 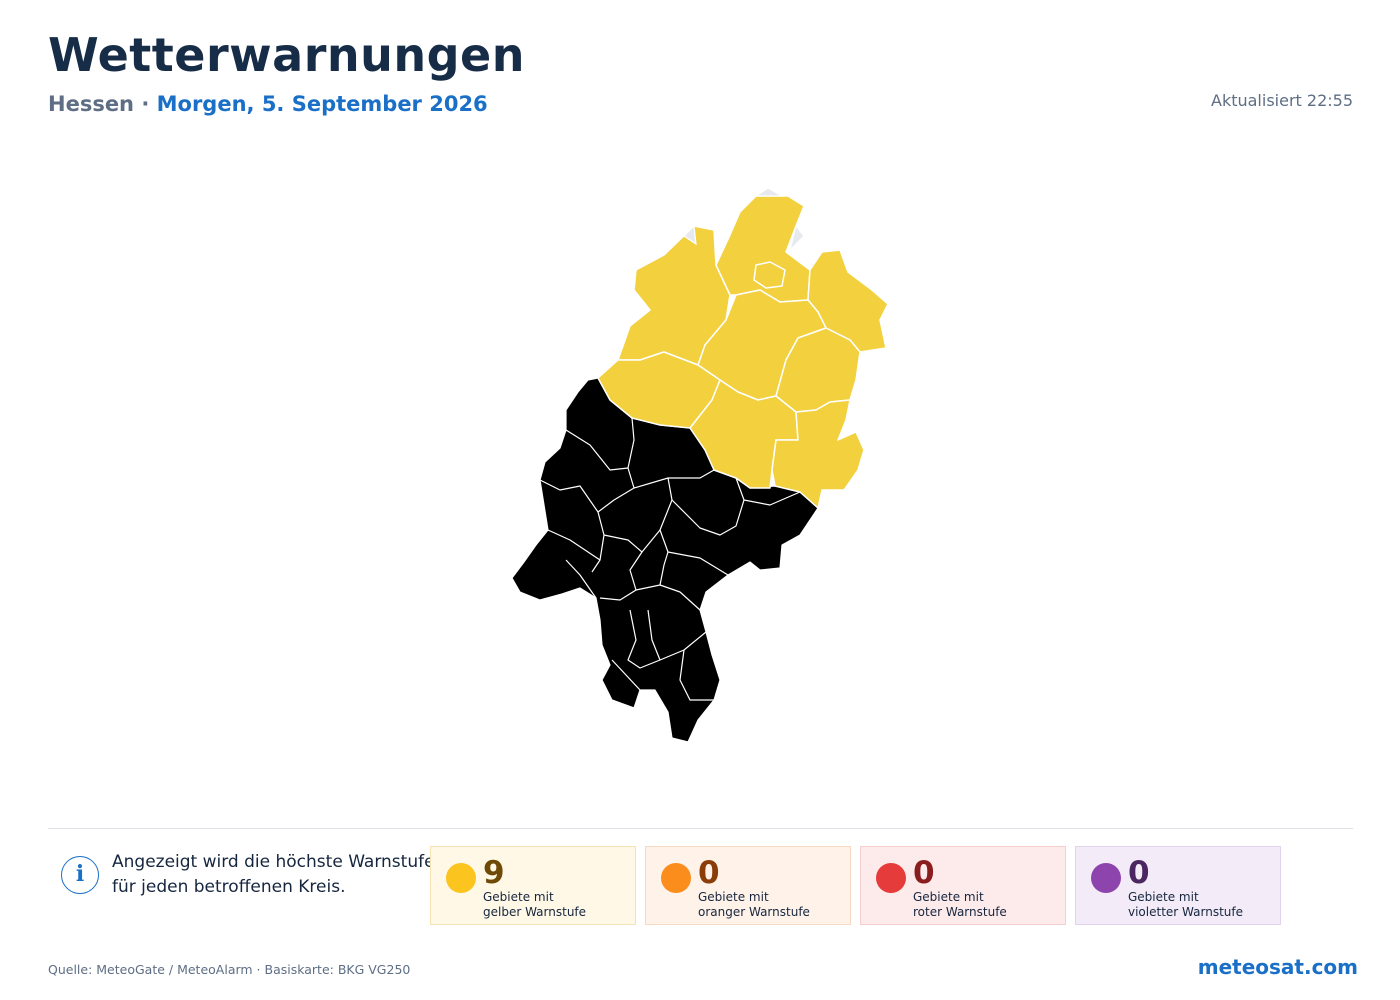 I want to click on yellow-warning-districts, so click(x=743, y=352).